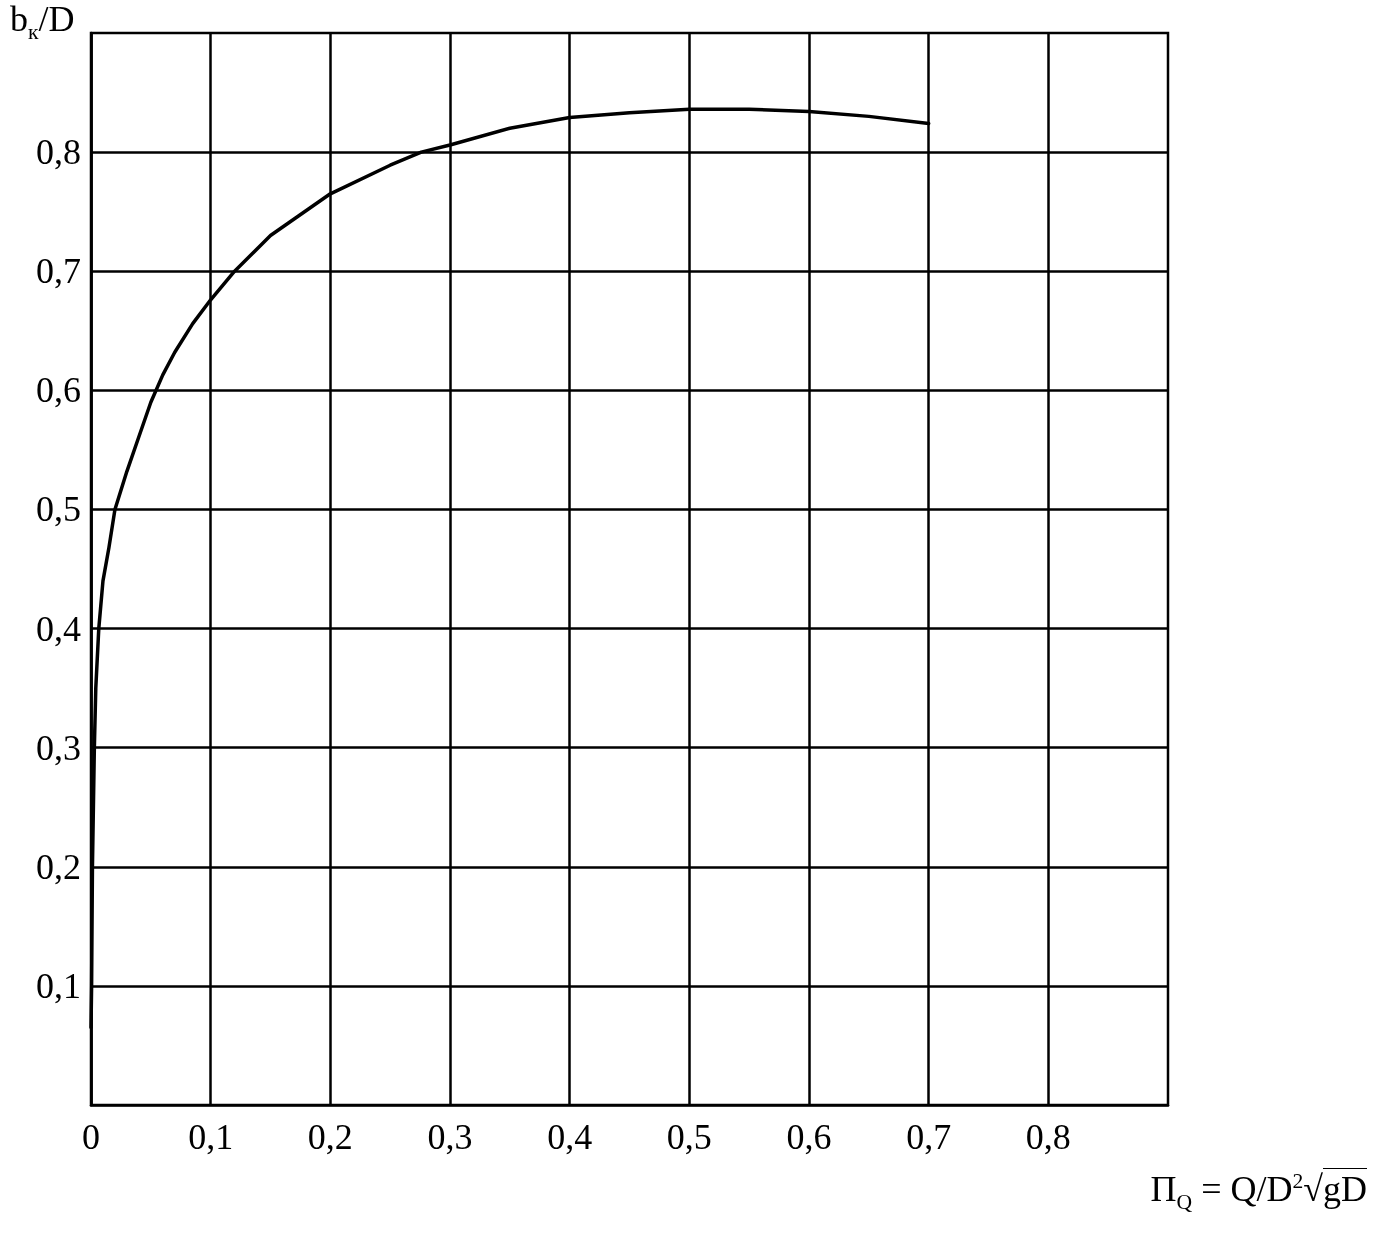 The image size is (1383, 1251). What do you see at coordinates (330, 1137) in the screenshot?
I see `x-tick-label: 0,2` at bounding box center [330, 1137].